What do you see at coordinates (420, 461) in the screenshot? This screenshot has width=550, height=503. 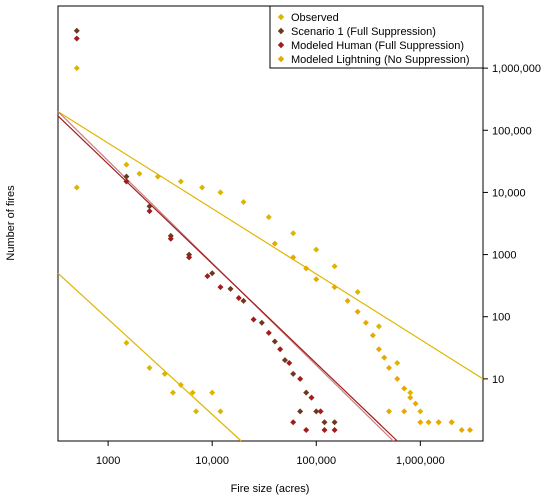 I see `x-tick-label: 1,000,000` at bounding box center [420, 461].